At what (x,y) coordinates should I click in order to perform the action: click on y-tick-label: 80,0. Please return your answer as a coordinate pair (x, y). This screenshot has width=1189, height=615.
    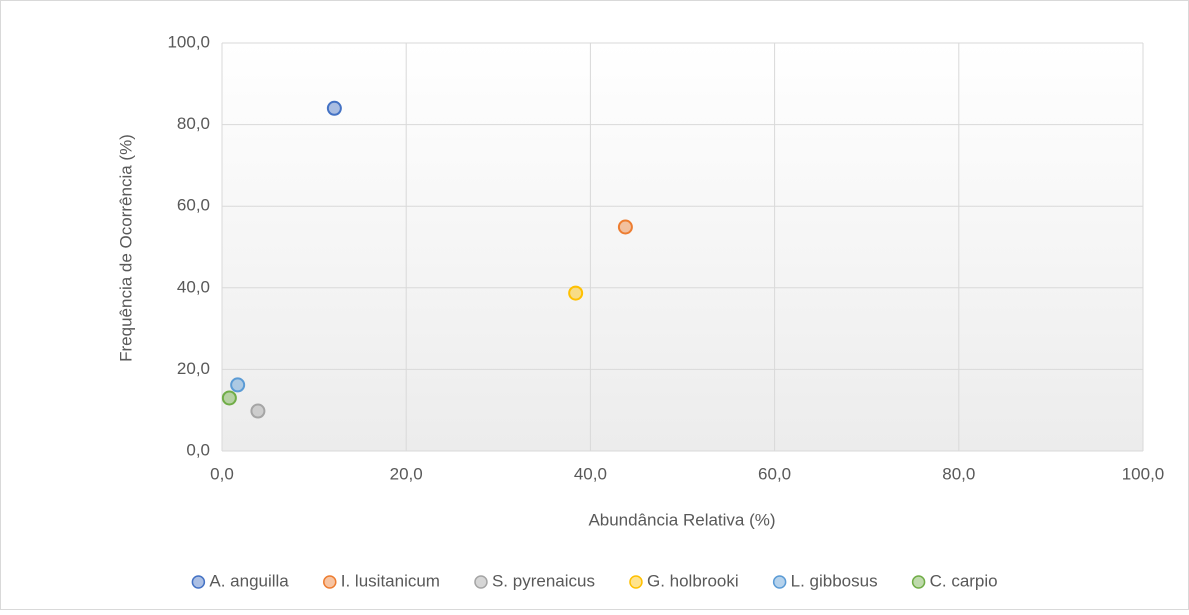
    Looking at the image, I should click on (193, 123).